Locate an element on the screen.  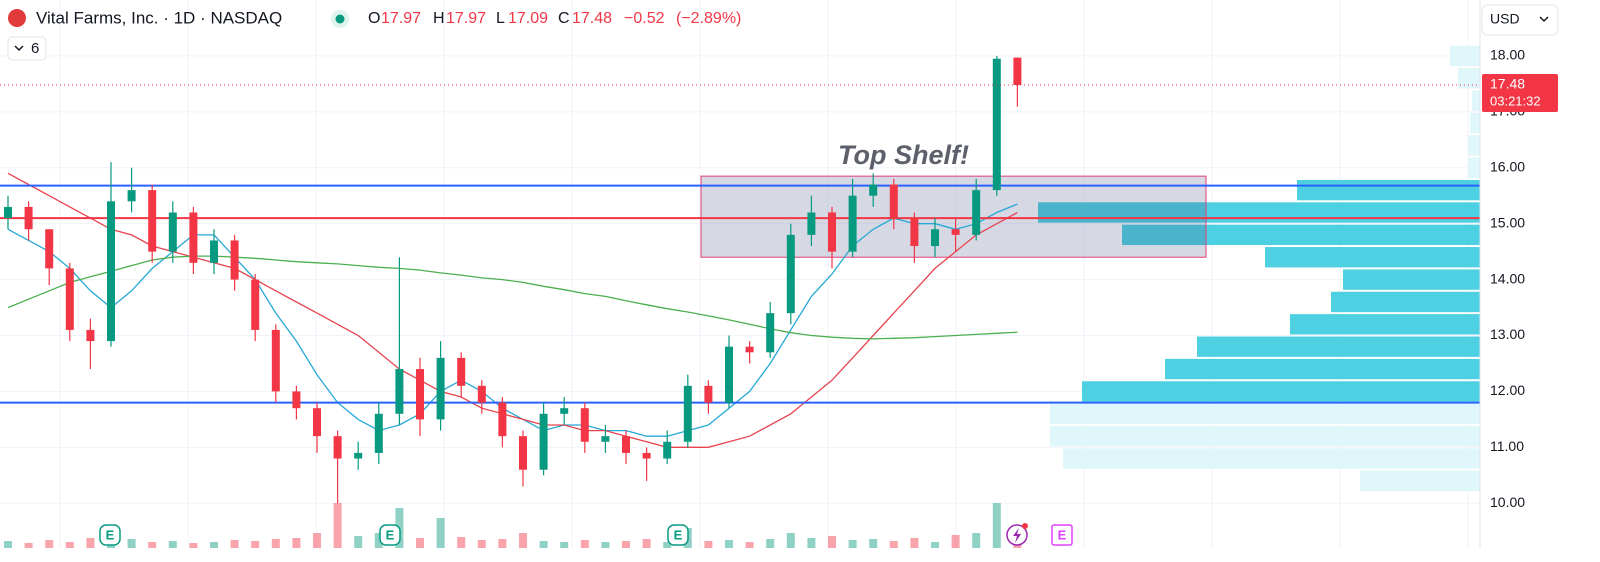
y-tick-label: 14.00 is located at coordinates (1507, 278).